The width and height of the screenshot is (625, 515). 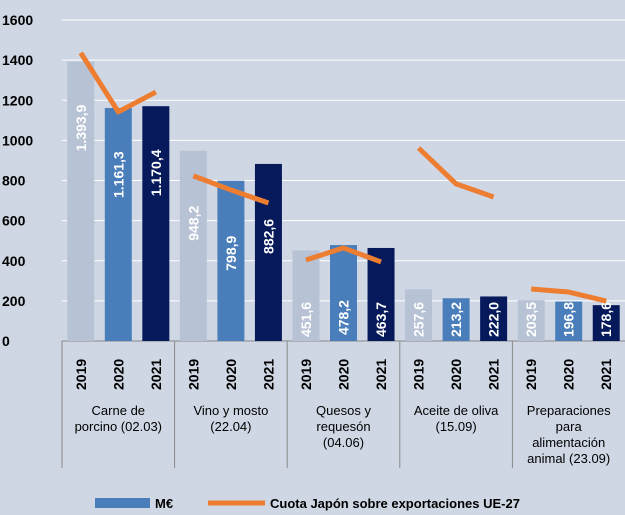 What do you see at coordinates (381, 319) in the screenshot?
I see `value-label: 463,7` at bounding box center [381, 319].